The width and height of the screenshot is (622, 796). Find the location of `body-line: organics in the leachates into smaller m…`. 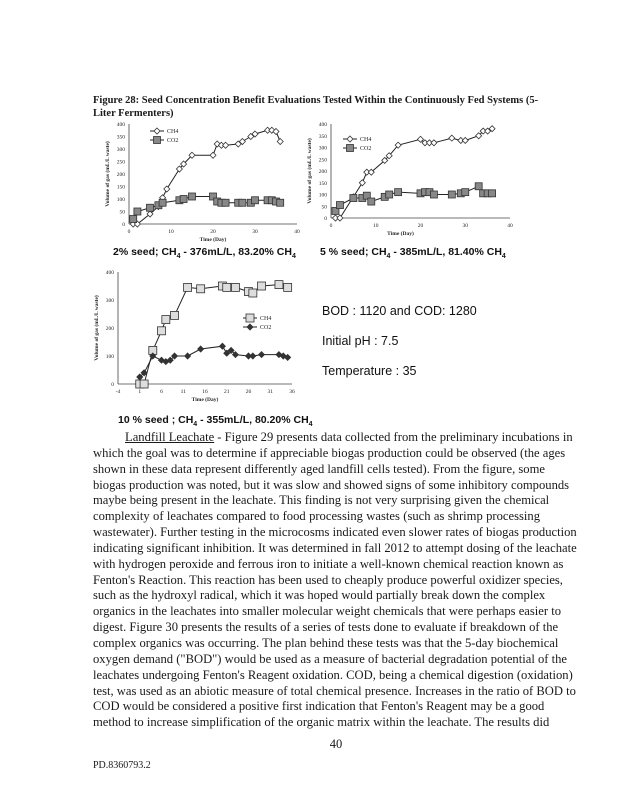

body-line: organics in the leachates into smaller m… is located at coordinates (327, 611).